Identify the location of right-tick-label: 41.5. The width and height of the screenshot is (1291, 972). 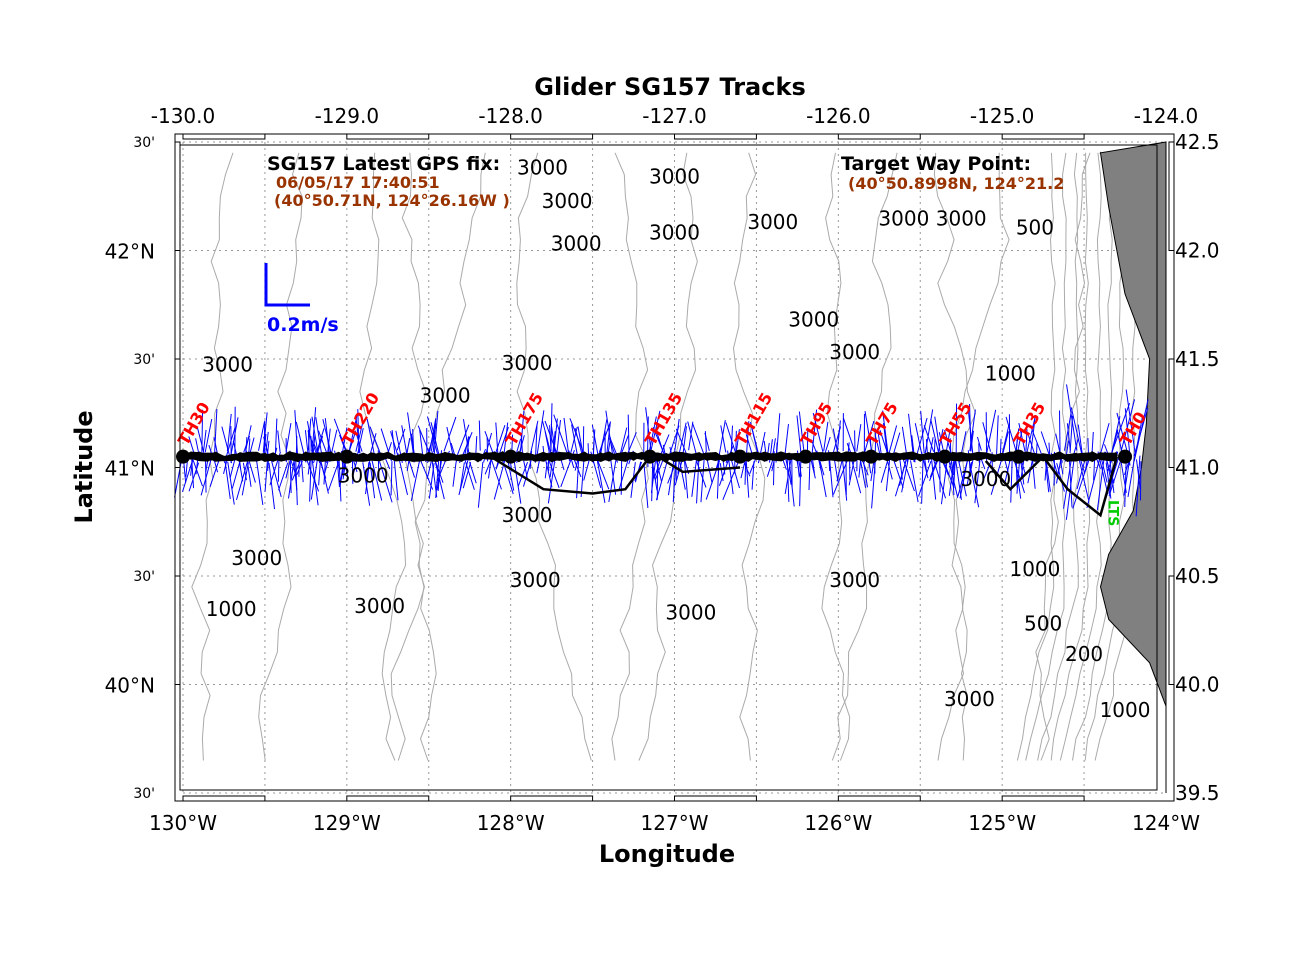
(1197, 359).